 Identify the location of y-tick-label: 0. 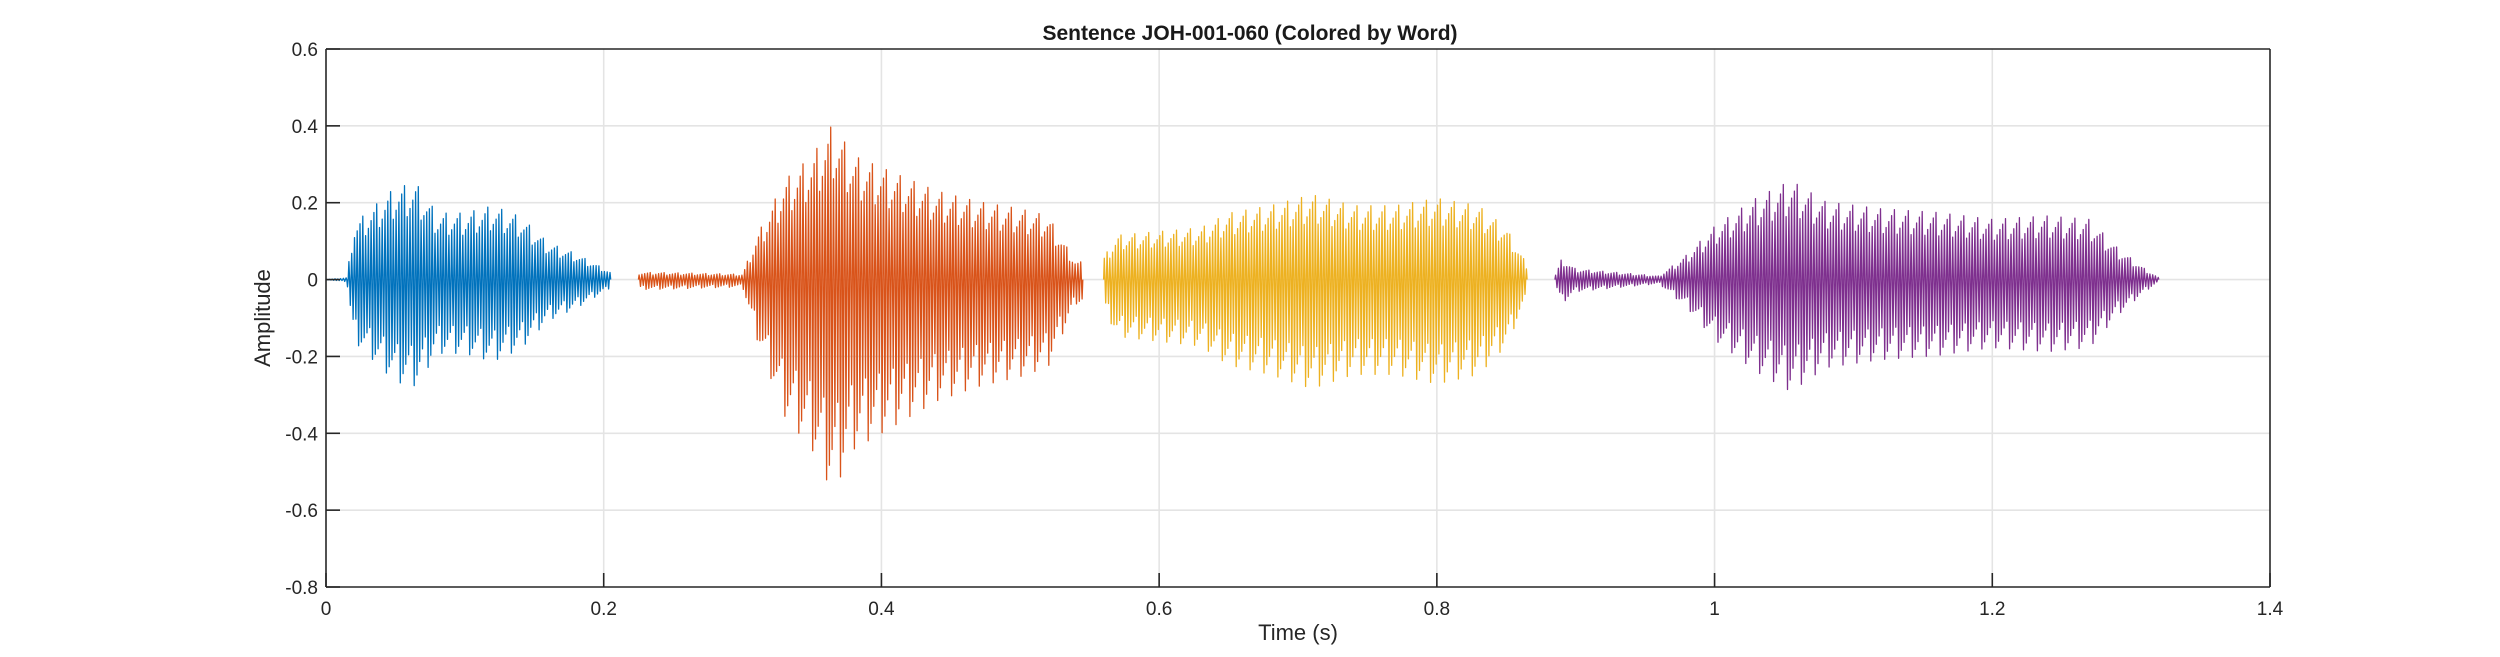
(312, 281).